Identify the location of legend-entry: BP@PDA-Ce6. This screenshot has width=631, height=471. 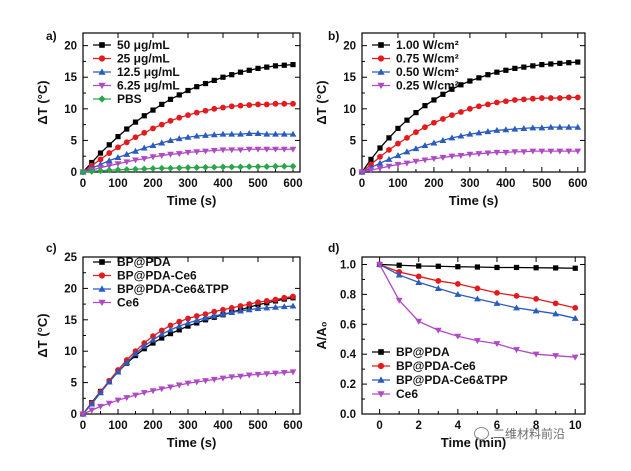
(436, 366).